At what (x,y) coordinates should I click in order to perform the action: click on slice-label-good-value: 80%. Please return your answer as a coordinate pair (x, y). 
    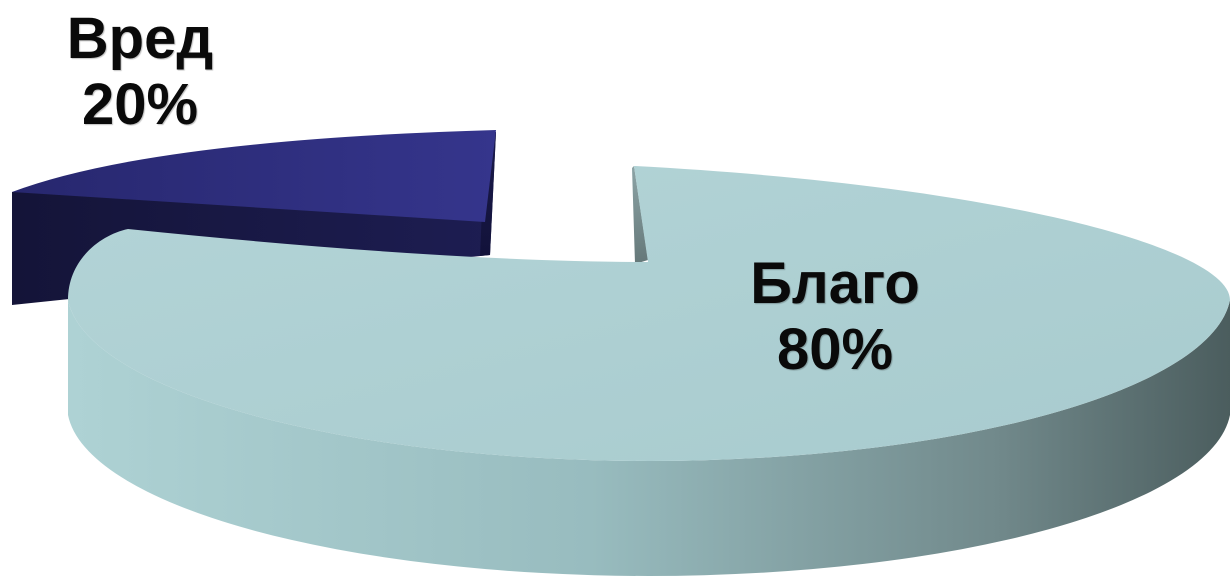
    Looking at the image, I should click on (835, 349).